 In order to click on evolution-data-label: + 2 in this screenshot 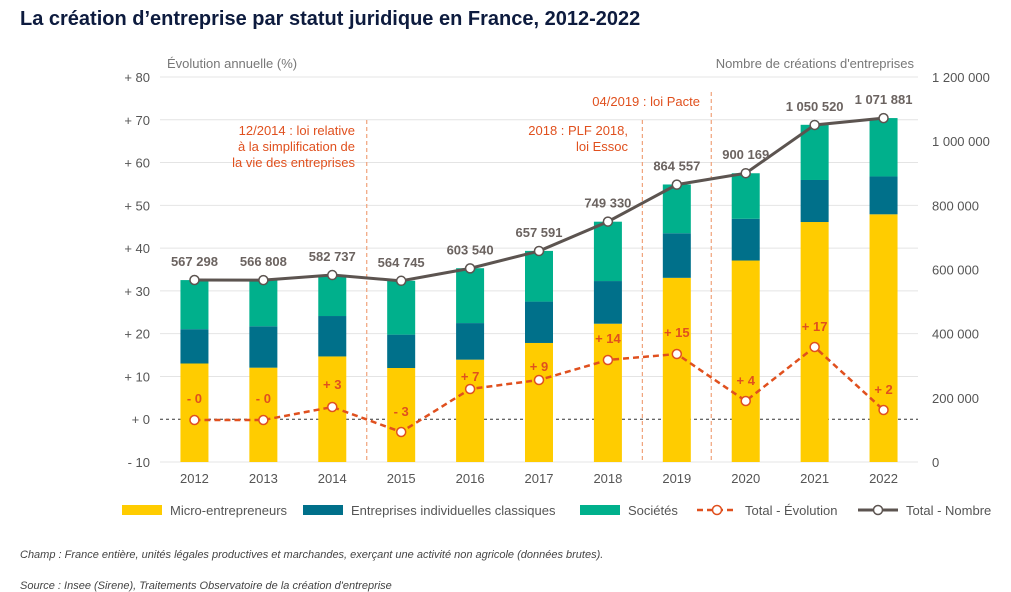, I will do `click(883, 389)`.